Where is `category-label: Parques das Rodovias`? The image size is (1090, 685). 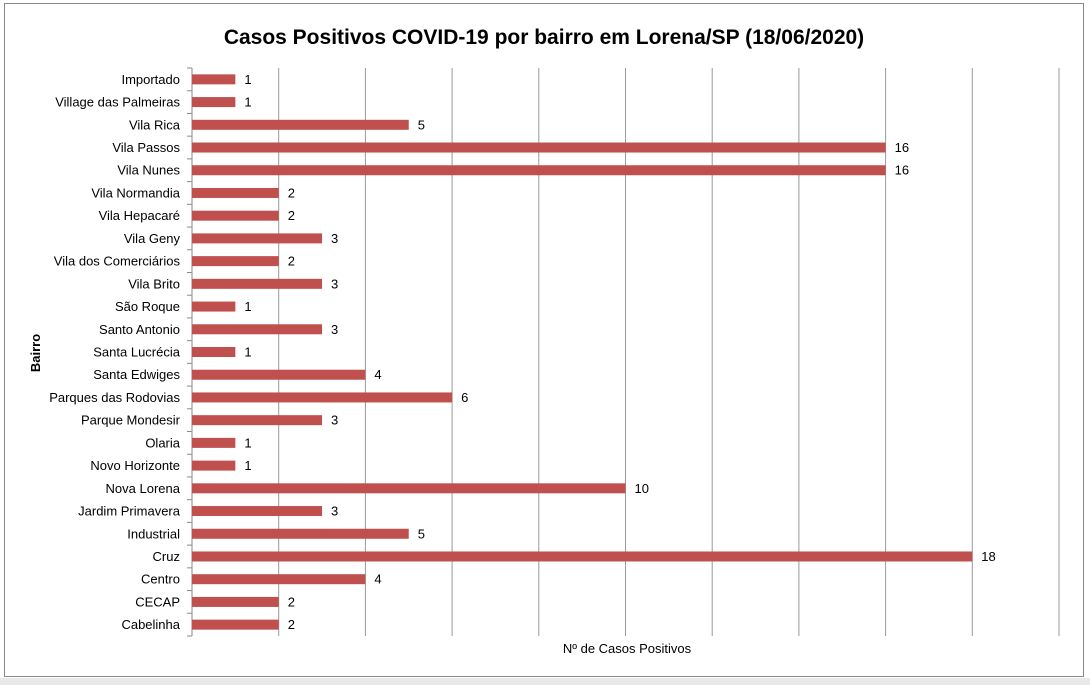
category-label: Parques das Rodovias is located at coordinates (114, 397).